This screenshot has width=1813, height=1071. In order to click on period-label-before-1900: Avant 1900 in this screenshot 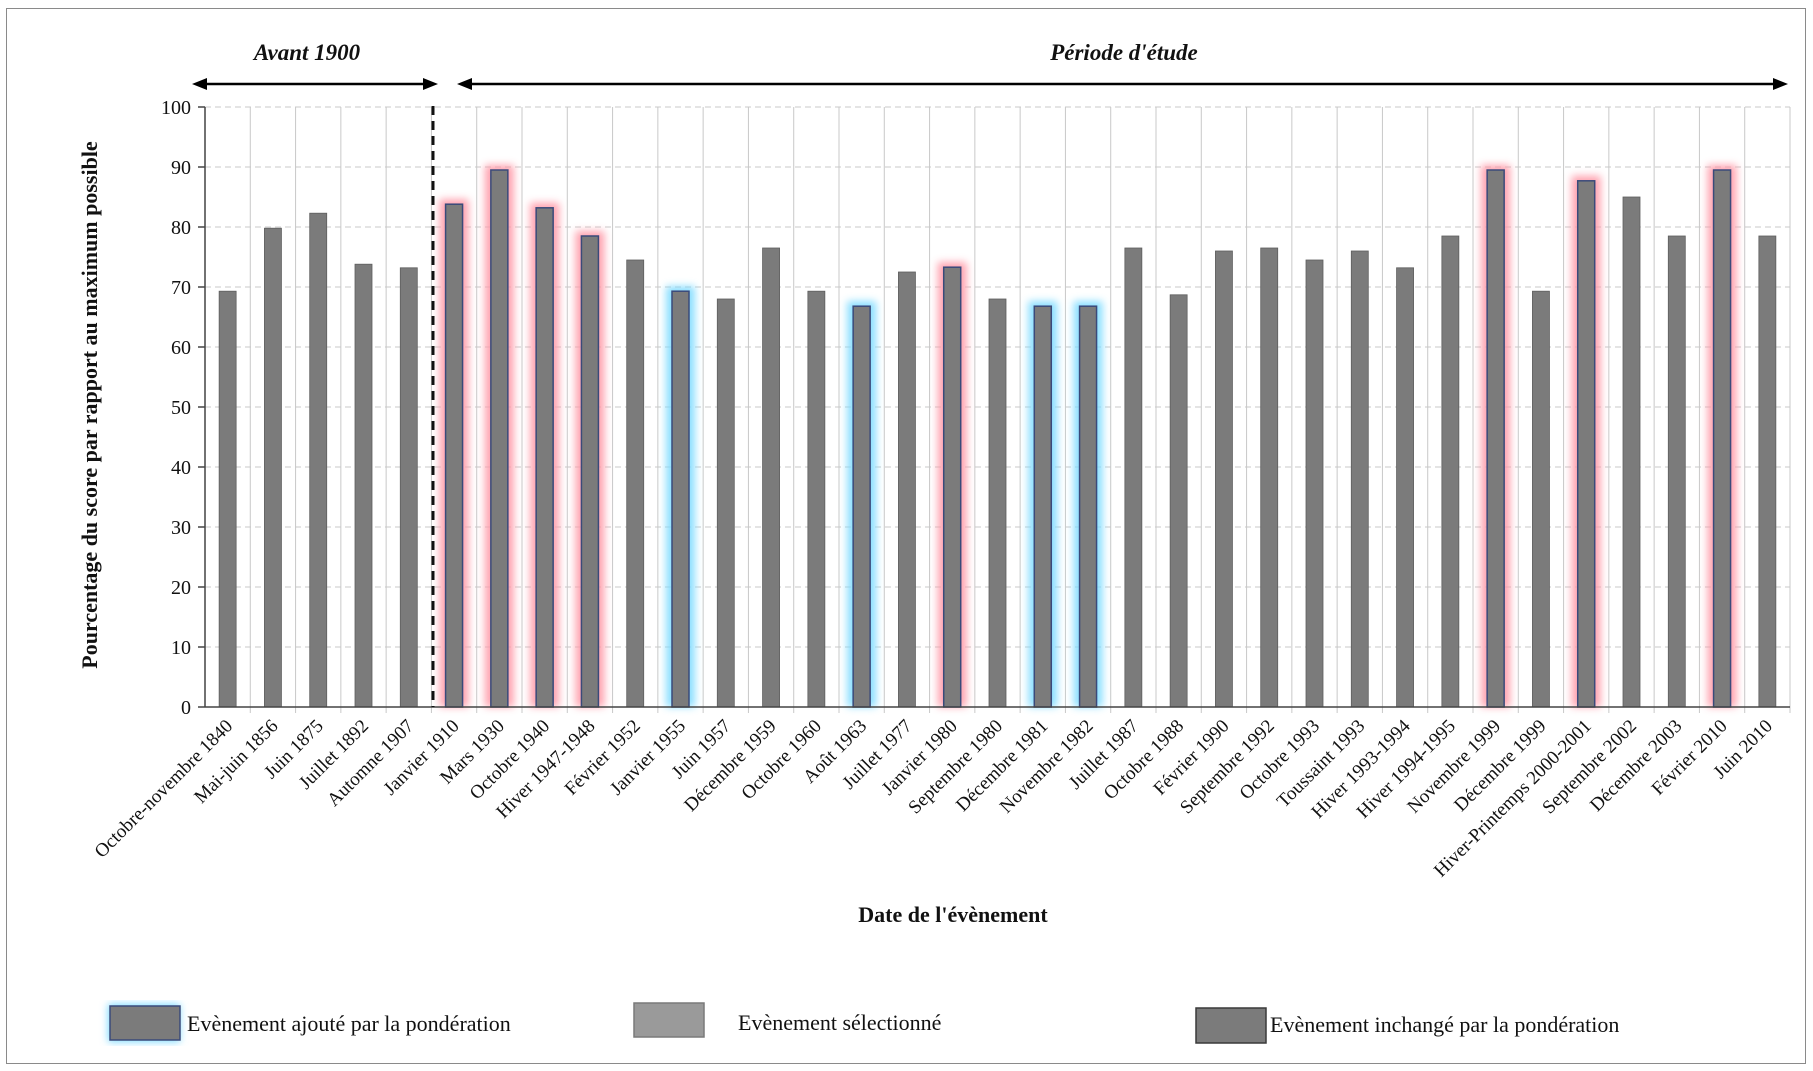, I will do `click(306, 52)`.